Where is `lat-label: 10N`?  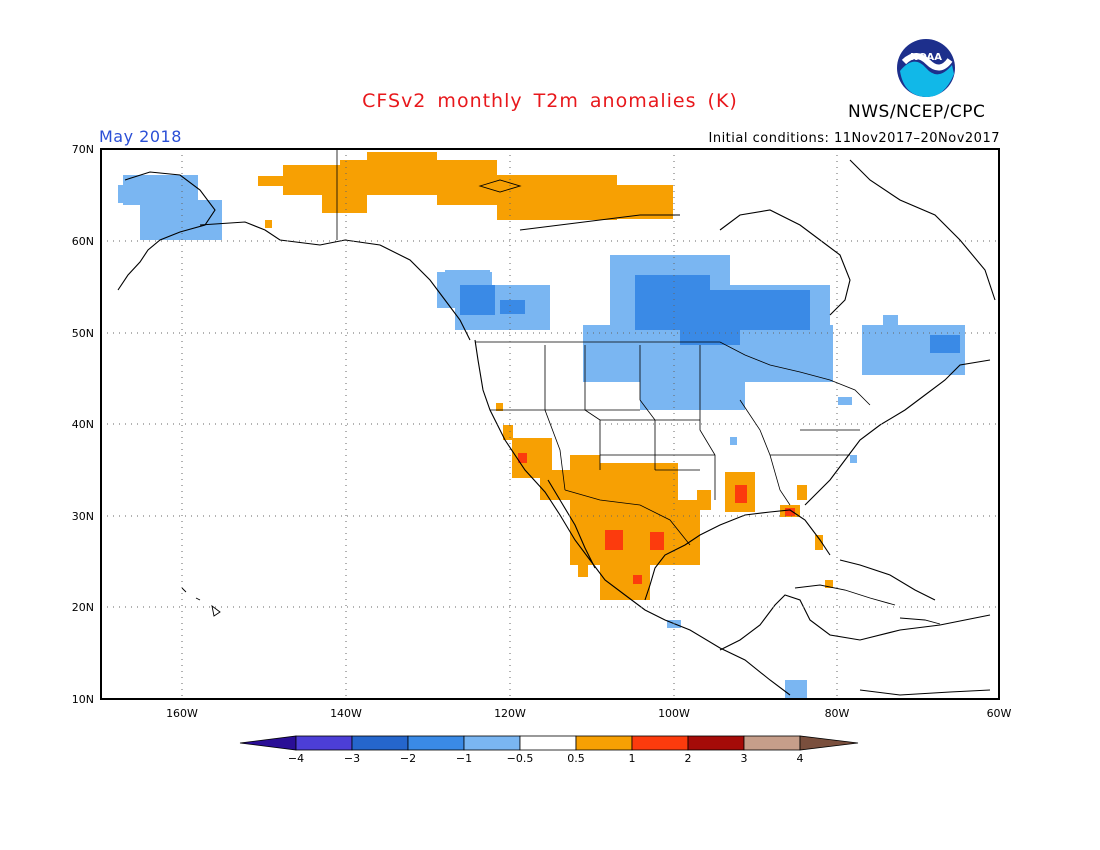 lat-label: 10N is located at coordinates (83, 699).